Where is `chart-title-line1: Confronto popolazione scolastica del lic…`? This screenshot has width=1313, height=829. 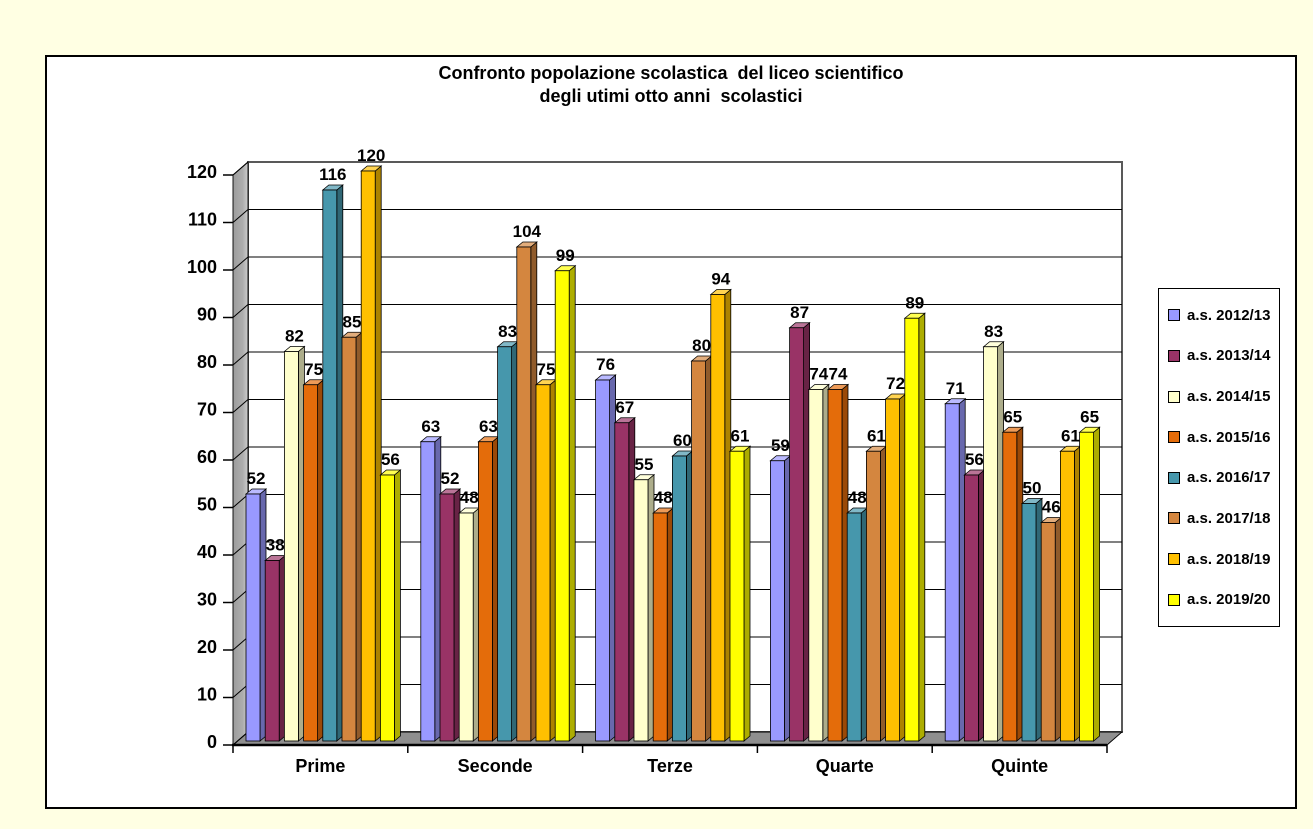
chart-title-line1: Confronto popolazione scolastica del lic… is located at coordinates (671, 73).